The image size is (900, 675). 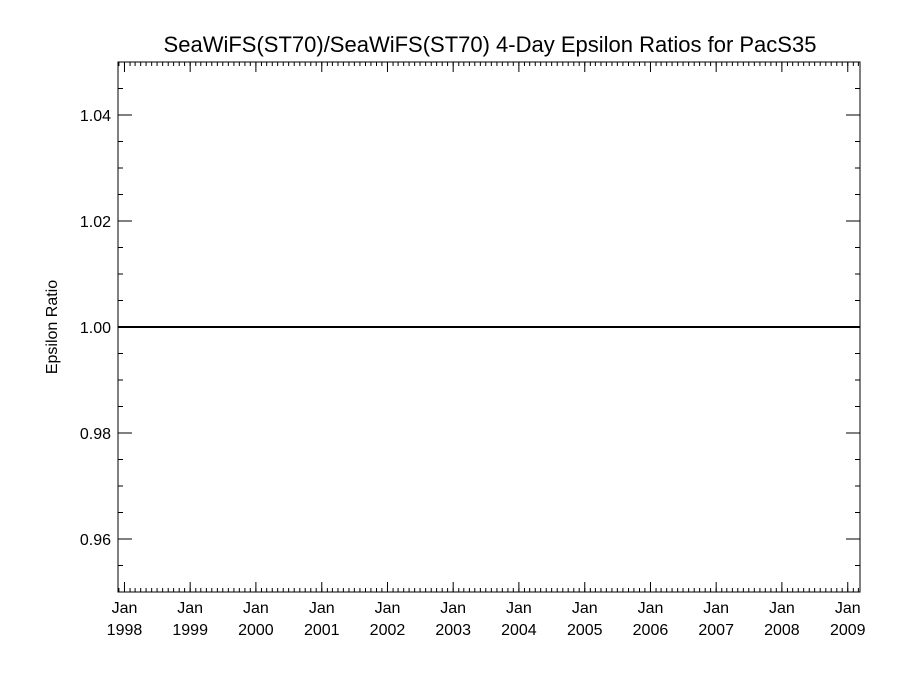 What do you see at coordinates (453, 630) in the screenshot?
I see `x-tick-label-year: 2003` at bounding box center [453, 630].